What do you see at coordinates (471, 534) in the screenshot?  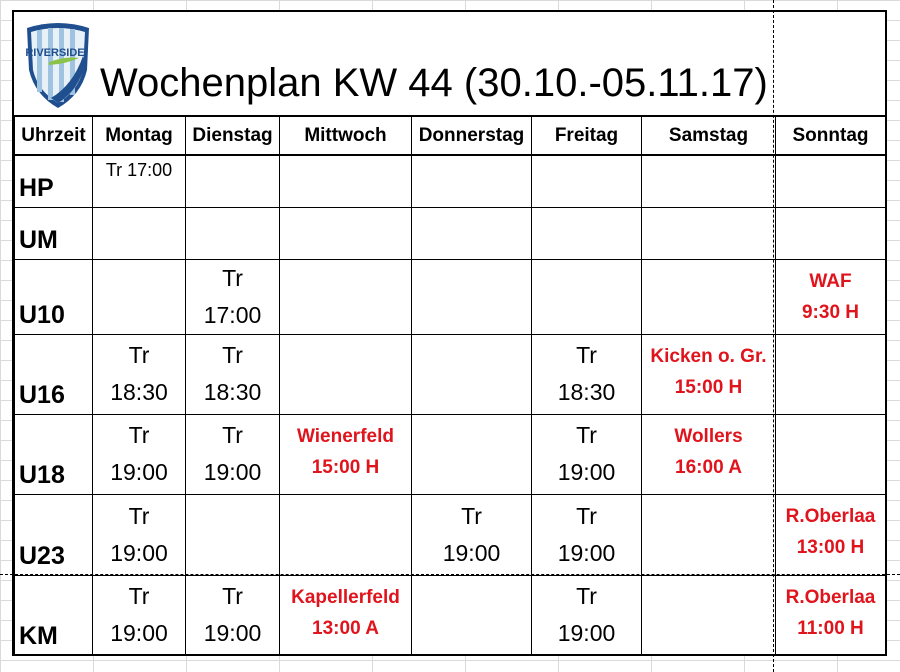 I see `schedule-cell-donnerstag: Tr 19:00` at bounding box center [471, 534].